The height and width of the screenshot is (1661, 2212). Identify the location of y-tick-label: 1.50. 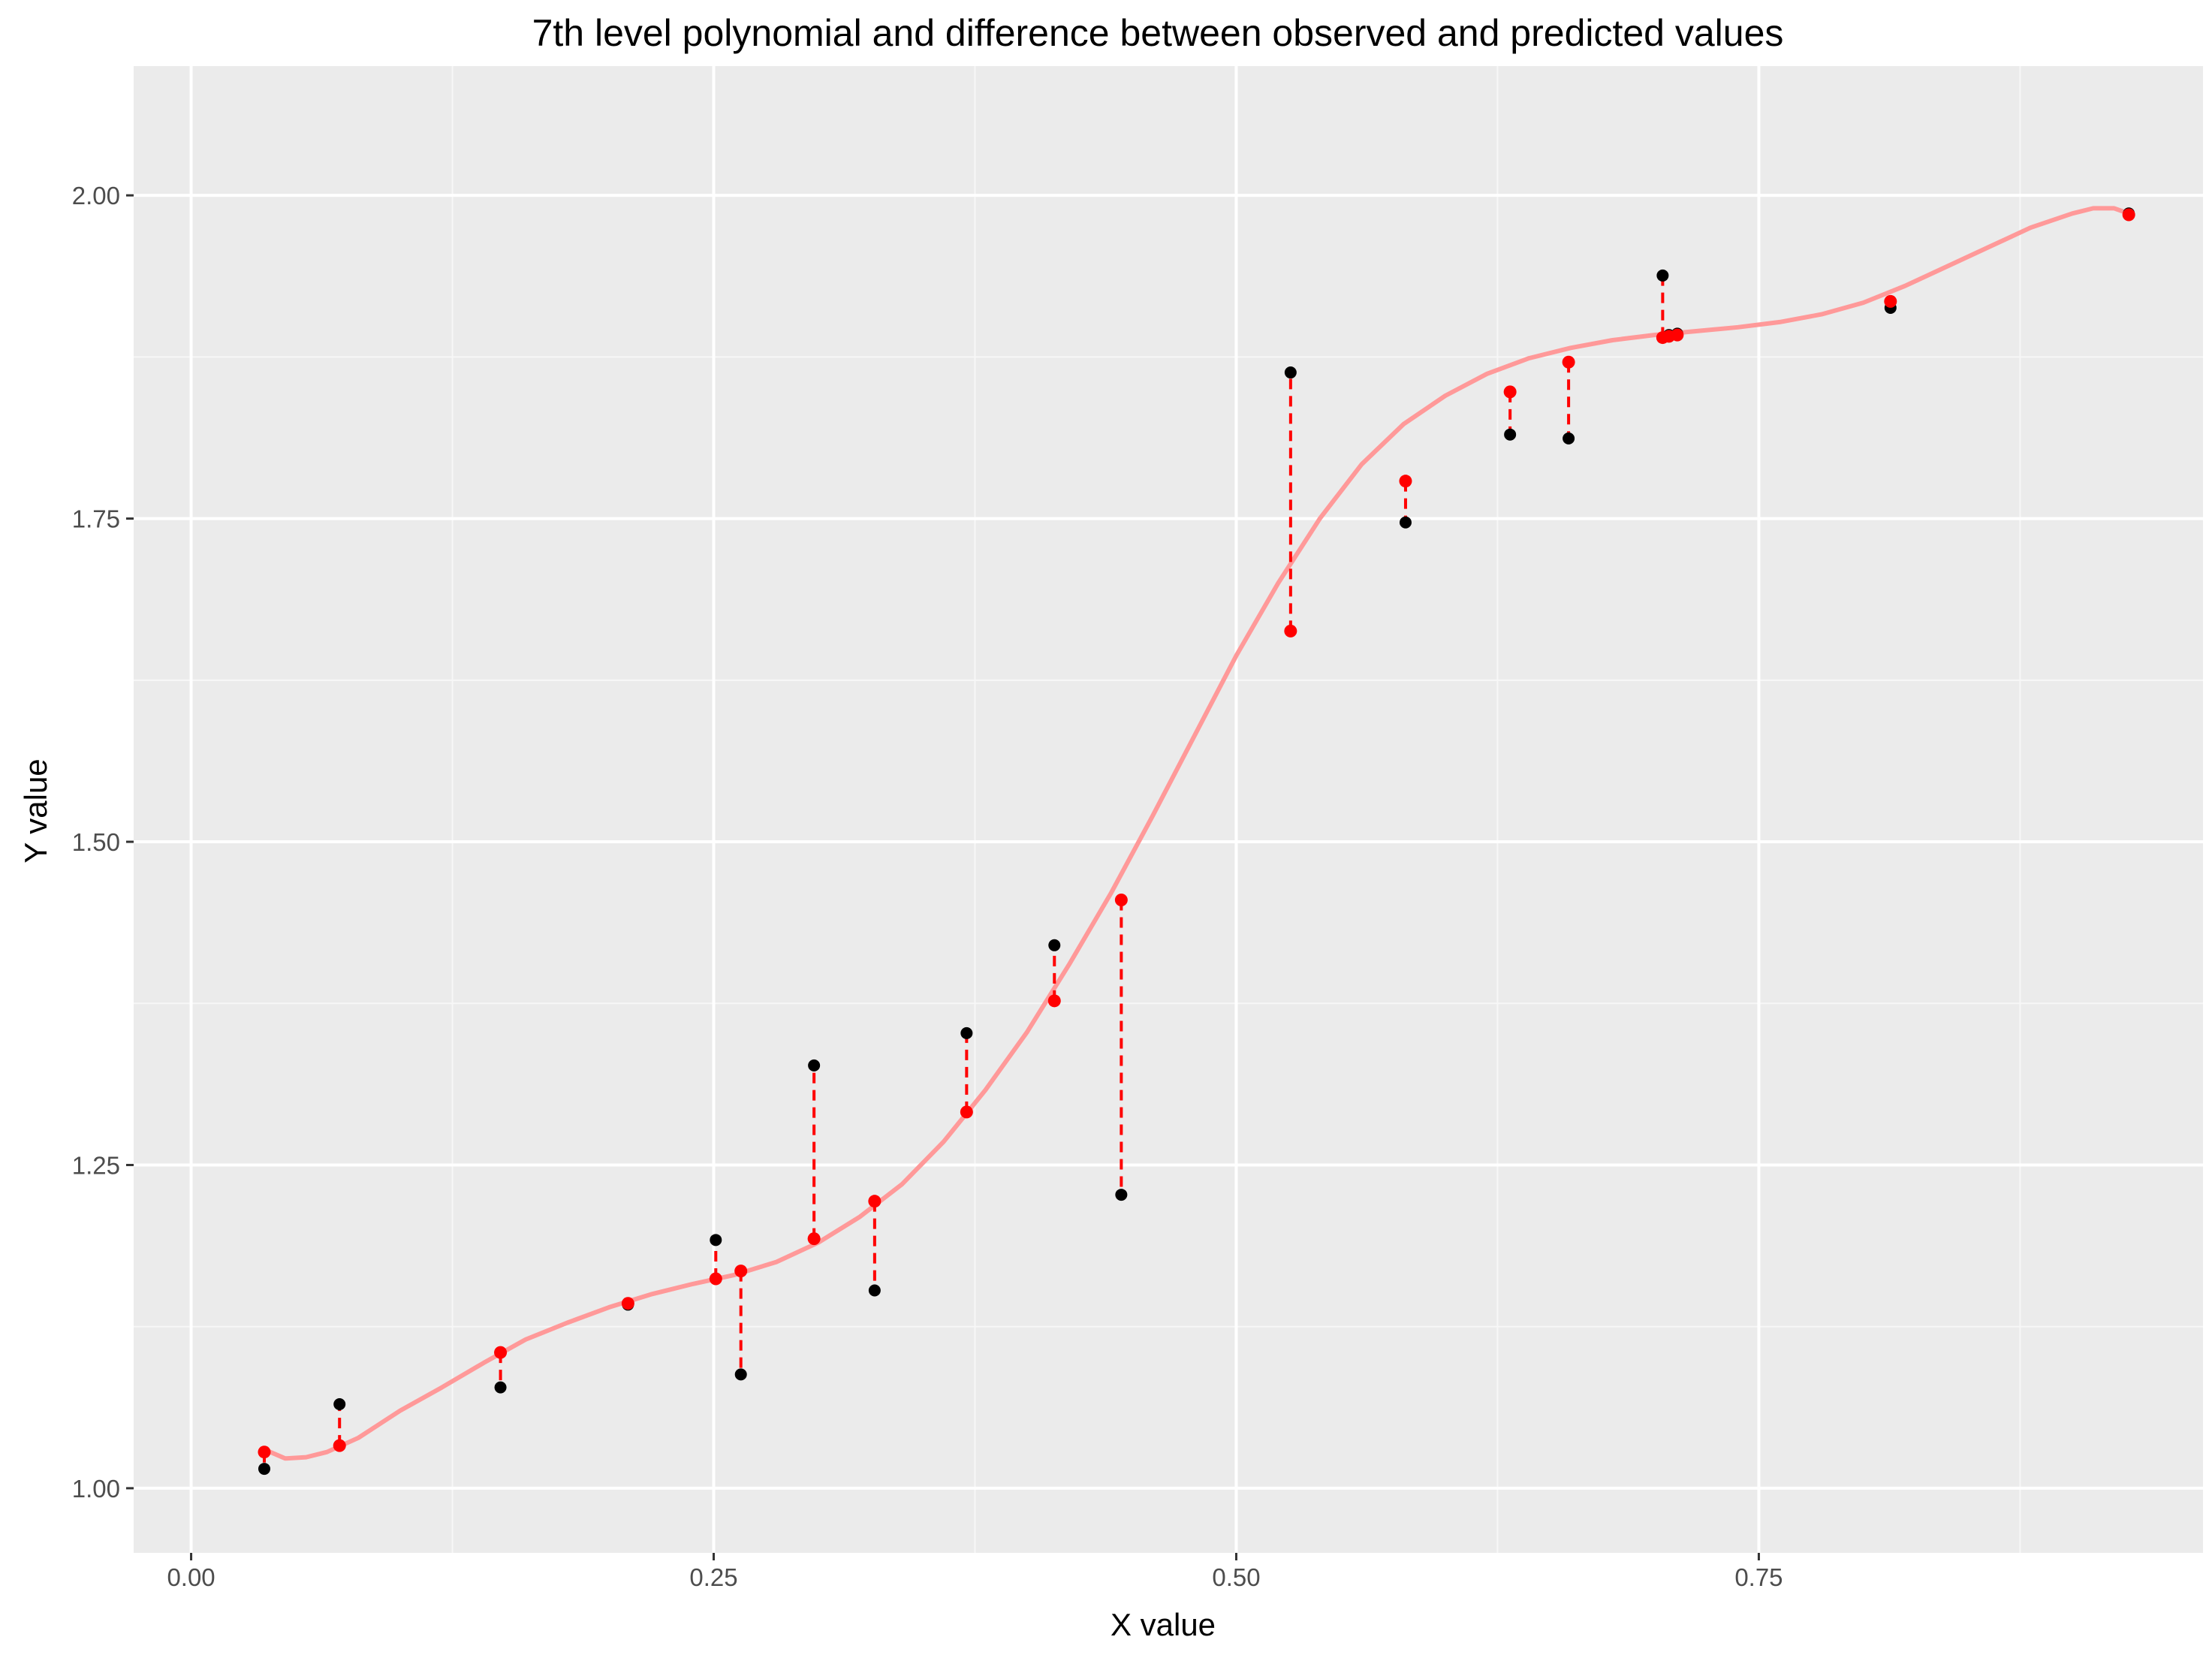
(96, 842).